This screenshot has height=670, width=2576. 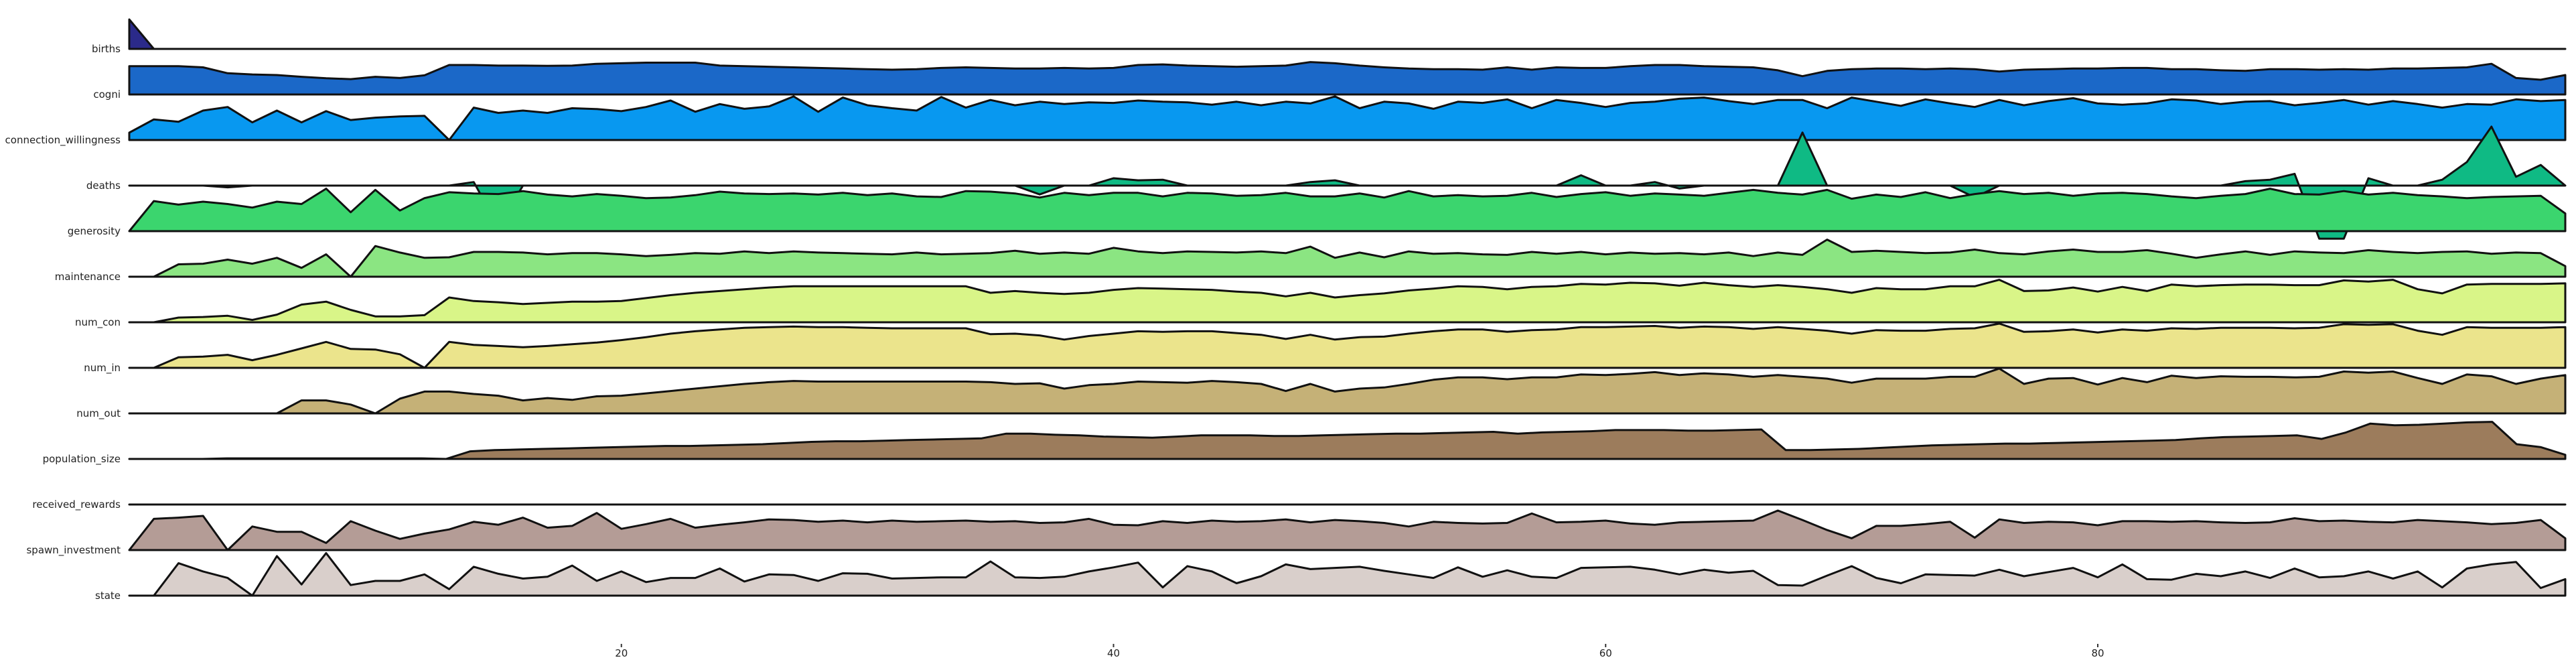 What do you see at coordinates (1347, 34) in the screenshot?
I see `ridge-births` at bounding box center [1347, 34].